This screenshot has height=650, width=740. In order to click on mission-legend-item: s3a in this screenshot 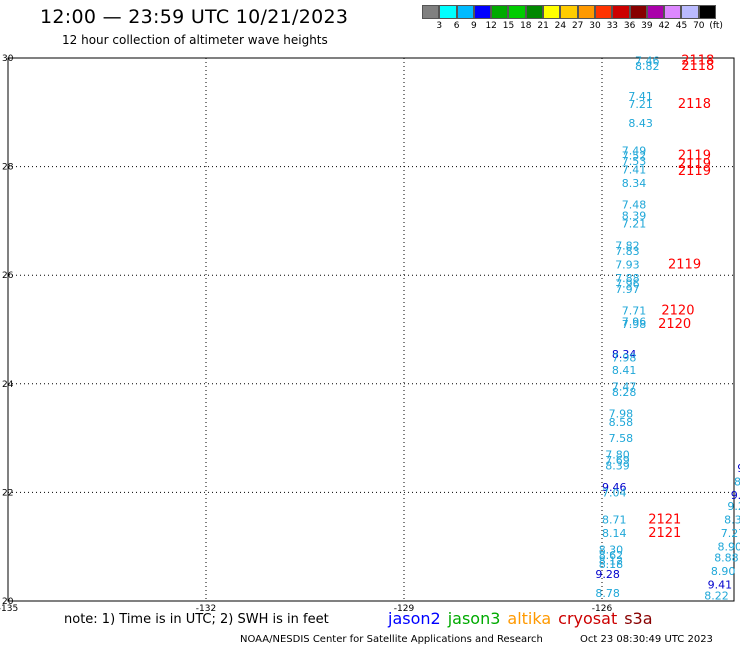, I will do `click(638, 618)`.